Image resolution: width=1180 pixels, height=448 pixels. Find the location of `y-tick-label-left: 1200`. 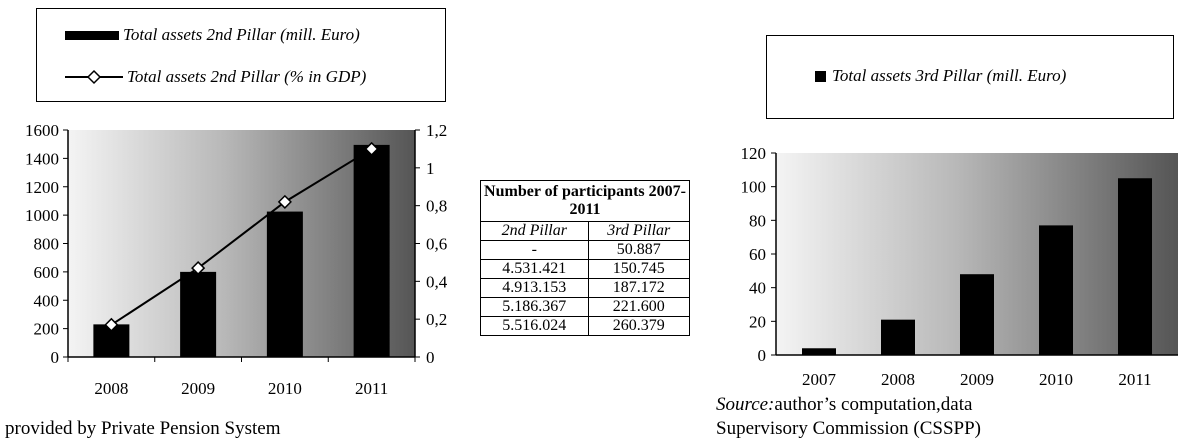

y-tick-label-left: 1200 is located at coordinates (42, 187).